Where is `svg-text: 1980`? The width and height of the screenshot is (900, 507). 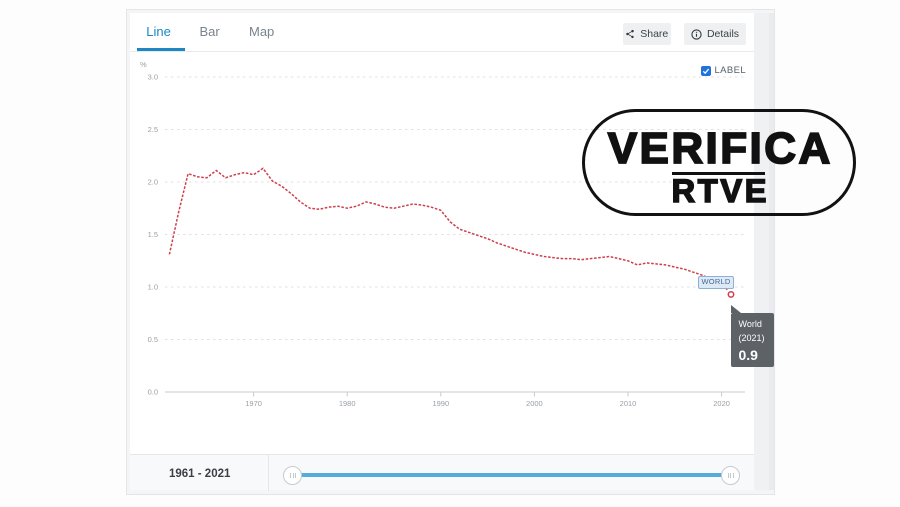
svg-text: 1980 is located at coordinates (347, 403).